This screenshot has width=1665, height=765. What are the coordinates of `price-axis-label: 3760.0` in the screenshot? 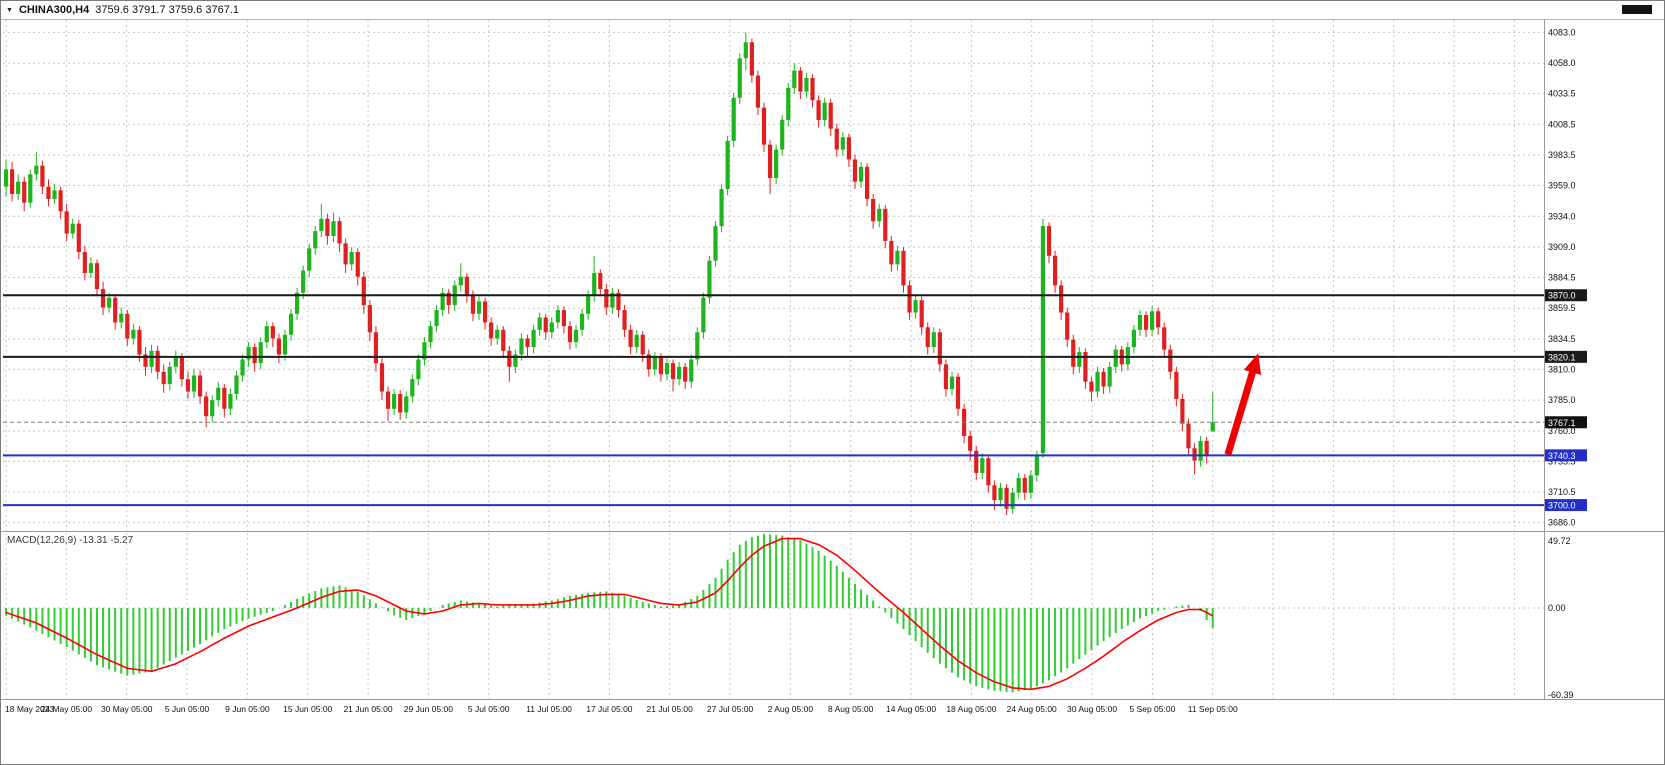 It's located at (1562, 431).